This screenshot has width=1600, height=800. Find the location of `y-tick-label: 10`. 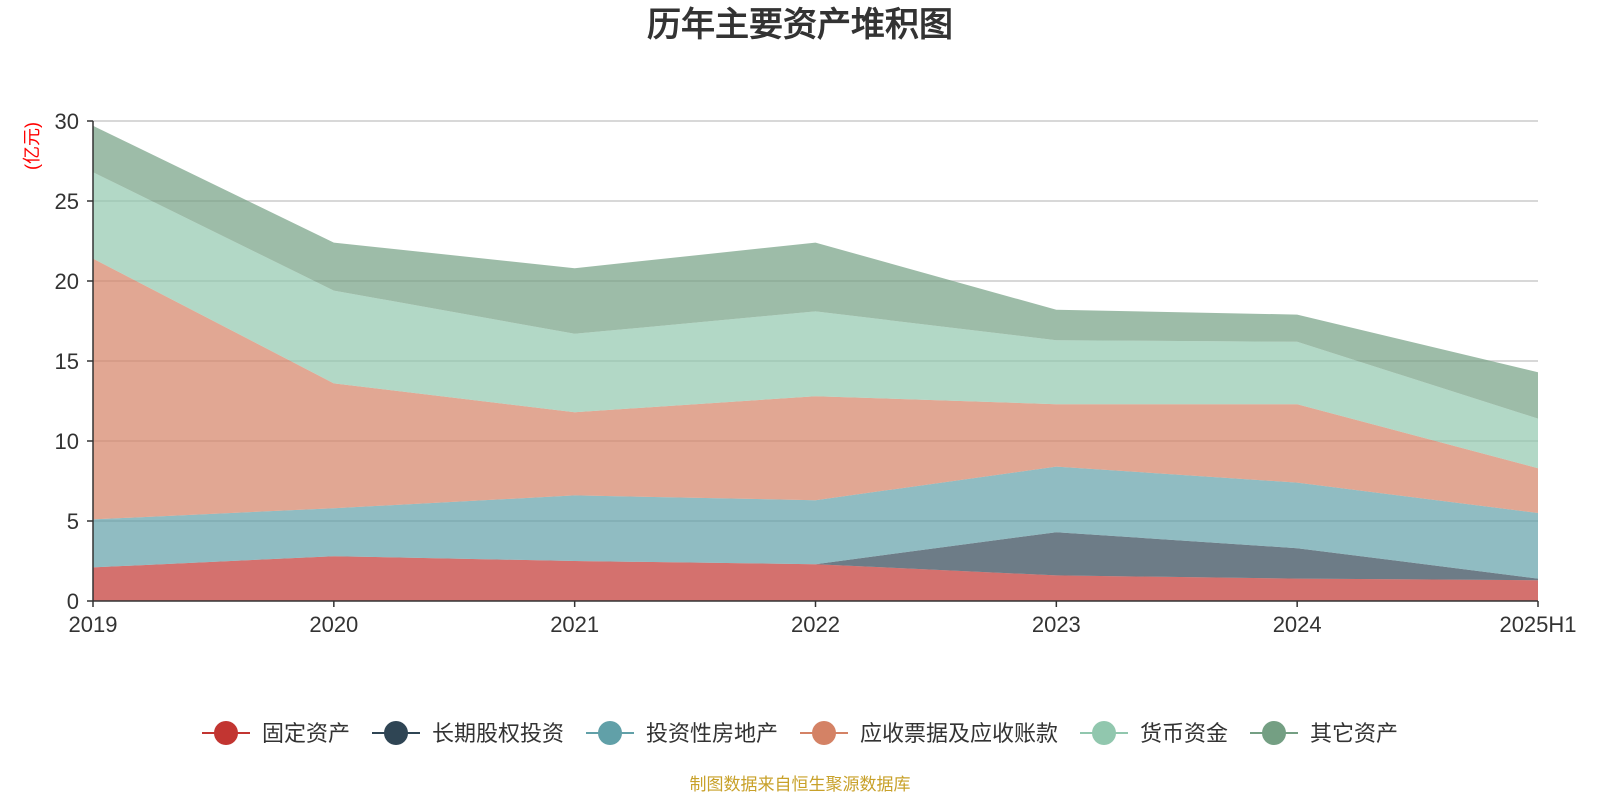

y-tick-label: 10 is located at coordinates (67, 441).